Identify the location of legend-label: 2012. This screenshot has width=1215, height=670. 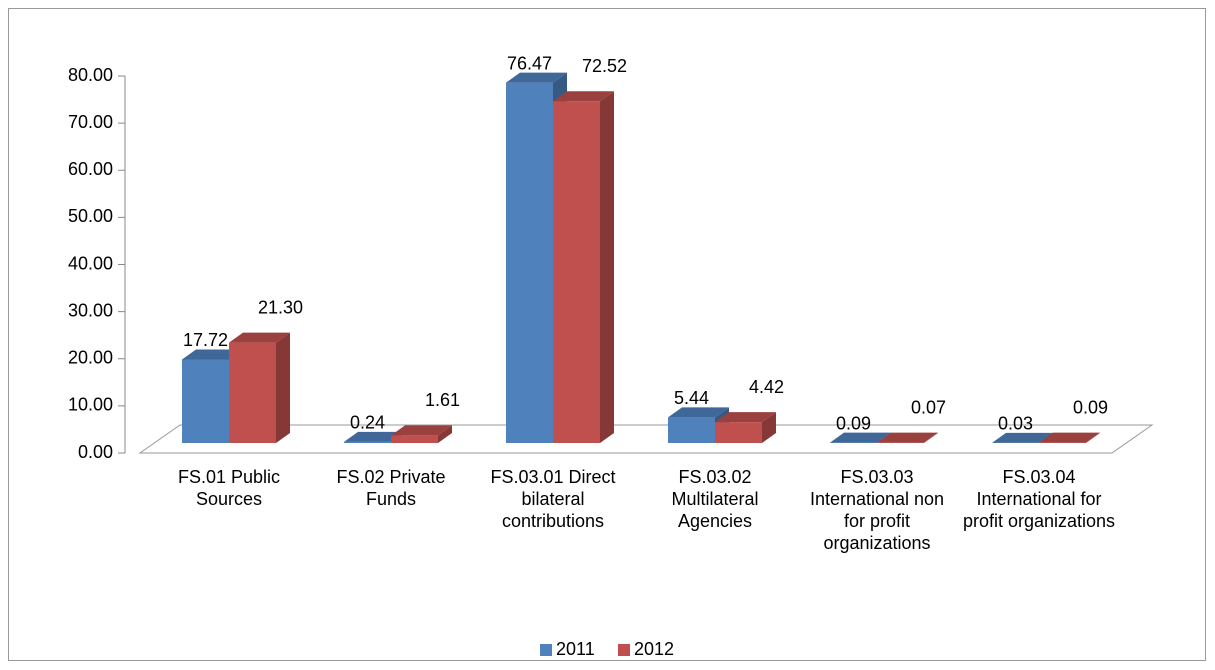
(654, 649).